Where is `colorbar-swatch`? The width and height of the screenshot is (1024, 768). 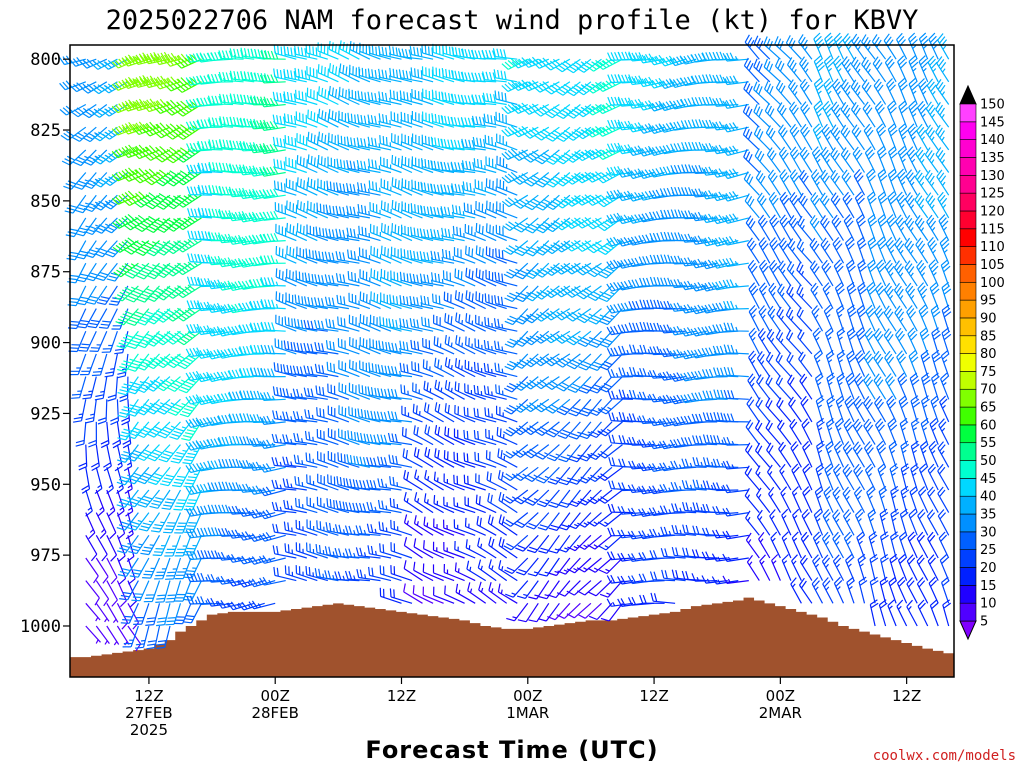 colorbar-swatch is located at coordinates (968, 416).